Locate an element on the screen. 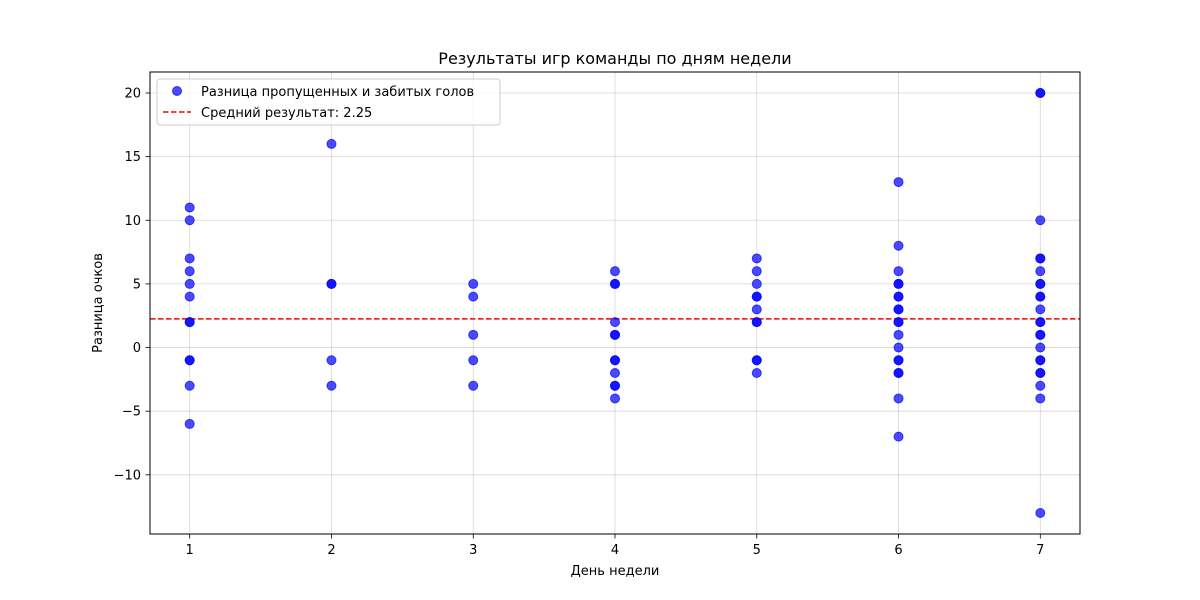 The height and width of the screenshot is (600, 1200). y-tick-label: 10 is located at coordinates (132, 221).